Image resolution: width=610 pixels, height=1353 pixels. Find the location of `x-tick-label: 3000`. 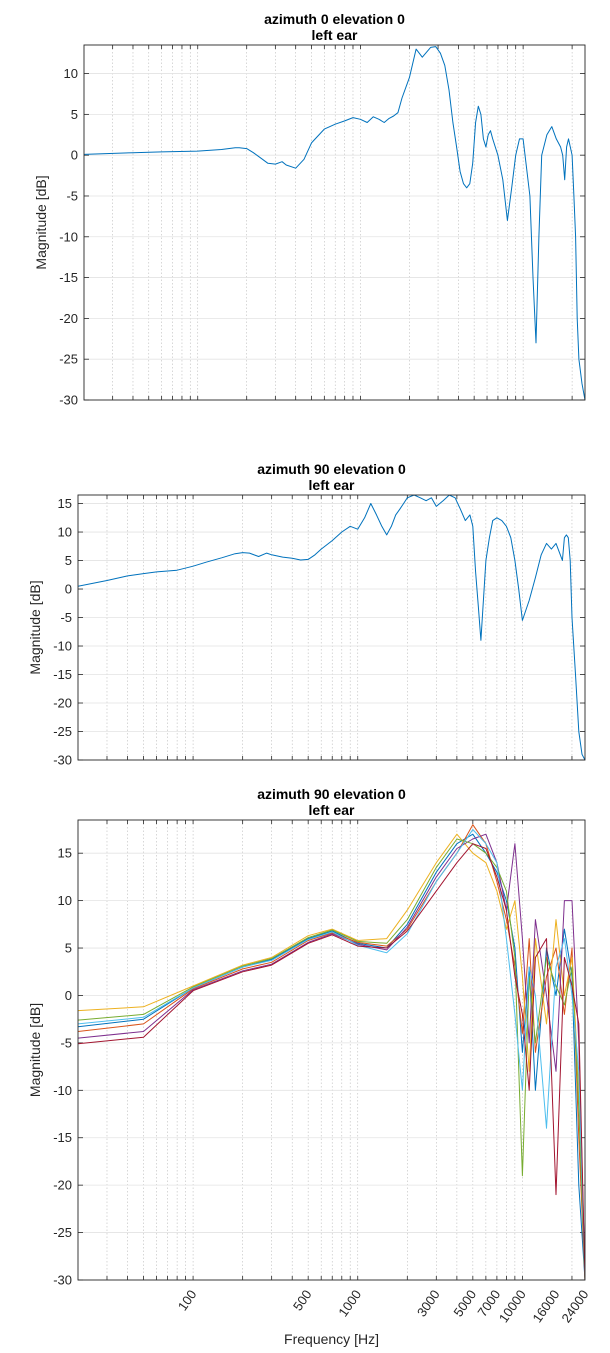

x-tick-label: 3000 is located at coordinates (428, 1303).